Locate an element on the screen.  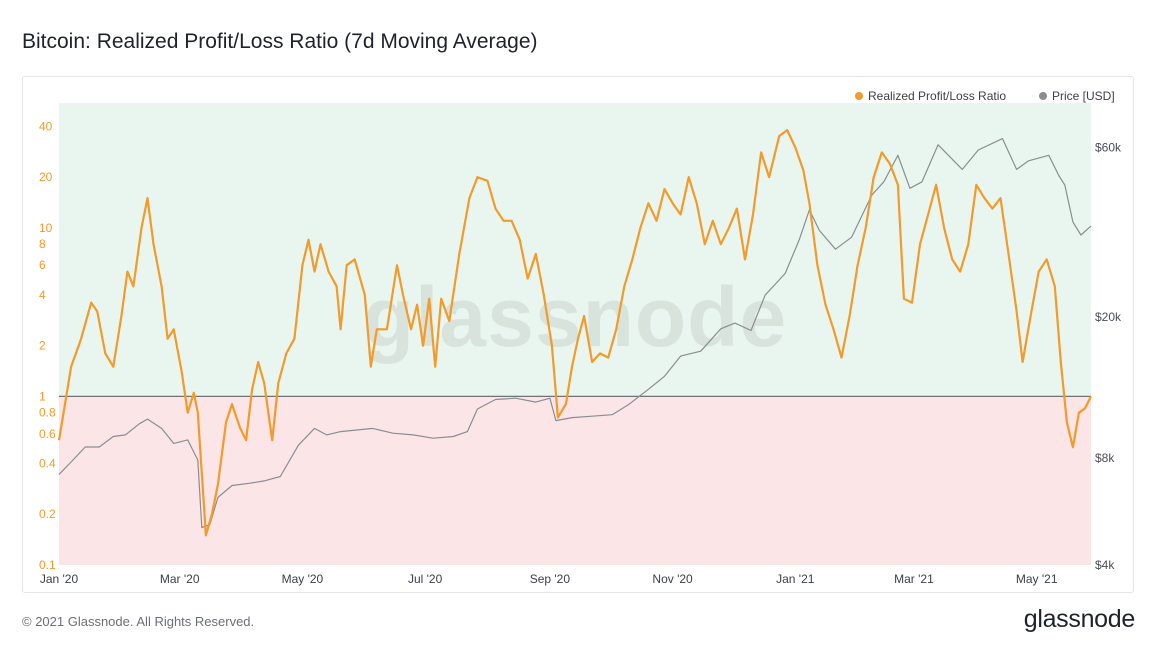
x-tick-label: Jul '20 is located at coordinates (425, 579).